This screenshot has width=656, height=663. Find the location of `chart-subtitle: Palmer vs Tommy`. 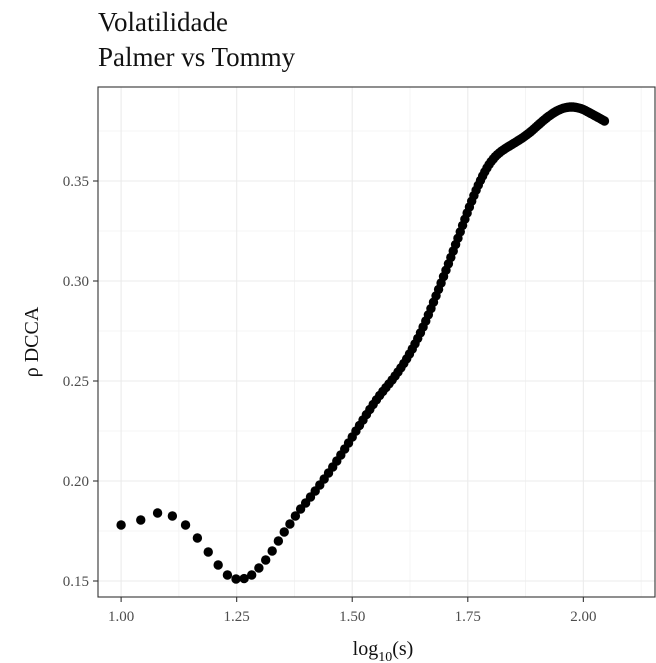

chart-subtitle: Palmer vs Tommy is located at coordinates (197, 57).